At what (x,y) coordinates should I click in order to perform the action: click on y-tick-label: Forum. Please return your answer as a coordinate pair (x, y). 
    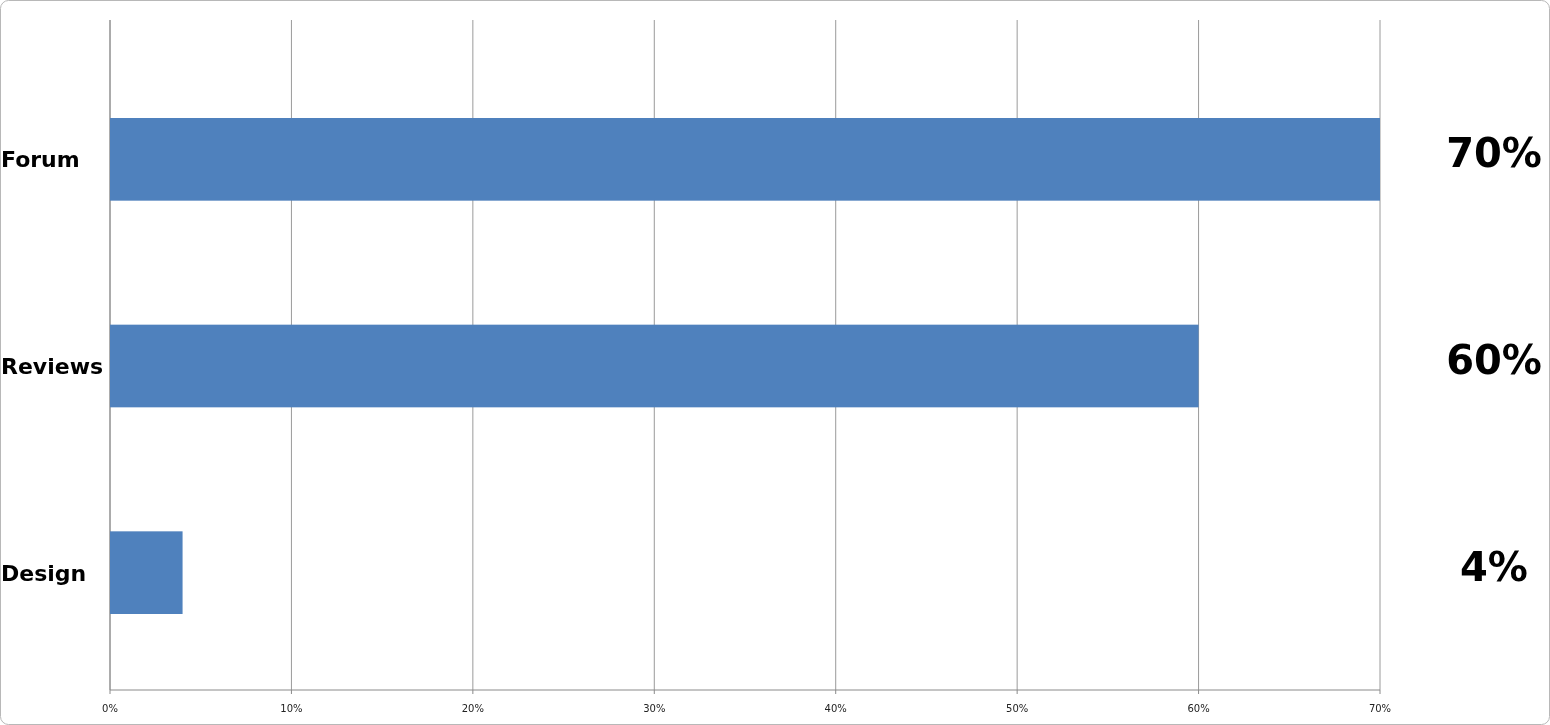
    Looking at the image, I should click on (40, 160).